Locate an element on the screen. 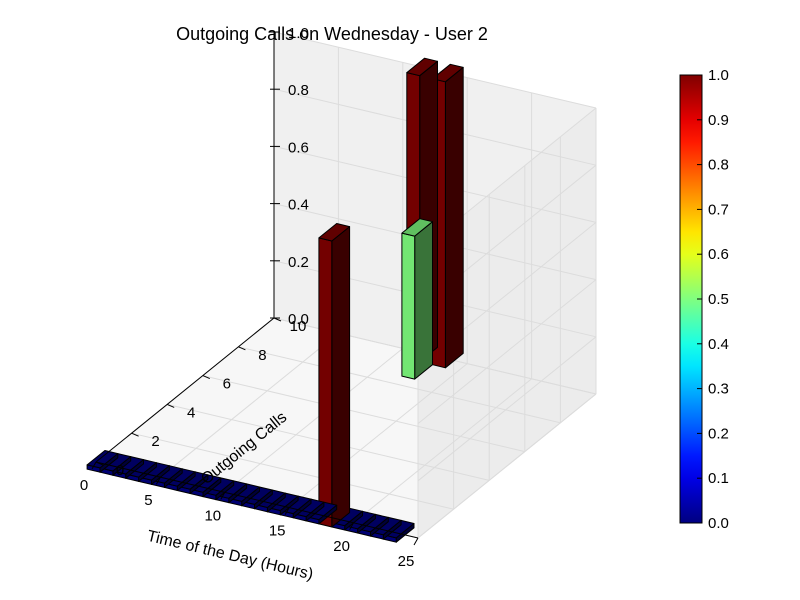 Image resolution: width=800 pixels, height=600 pixels. z-tick-label: 0.6 is located at coordinates (298, 147).